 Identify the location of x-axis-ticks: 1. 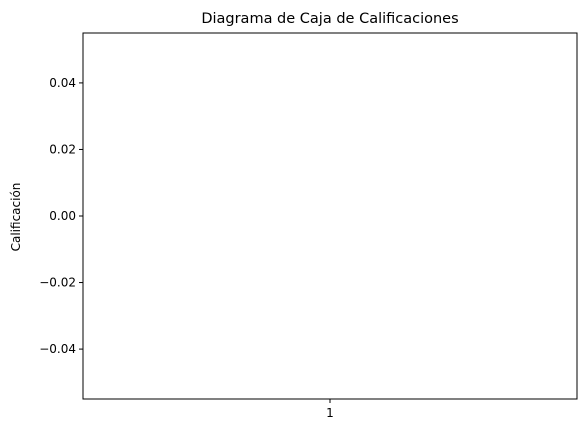
(330, 409).